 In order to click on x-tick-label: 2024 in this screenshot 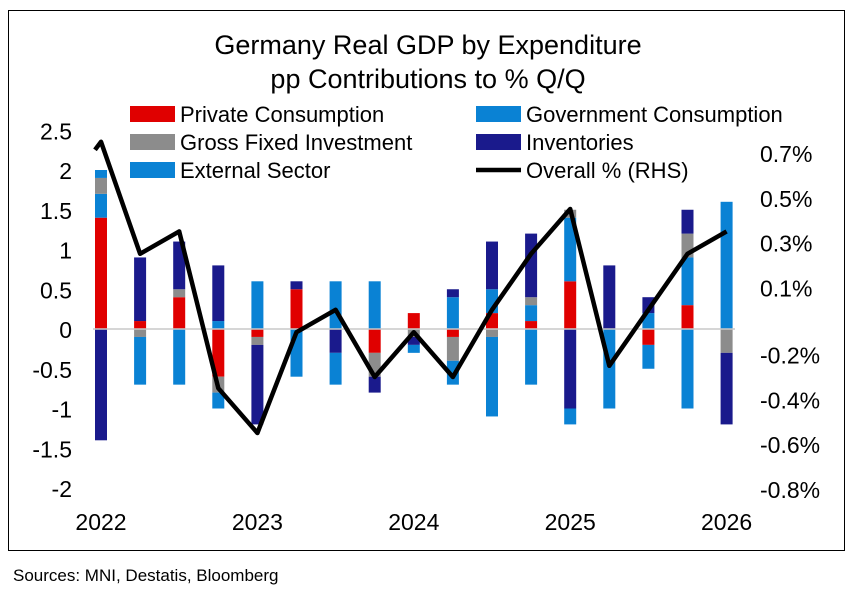, I will do `click(413, 522)`.